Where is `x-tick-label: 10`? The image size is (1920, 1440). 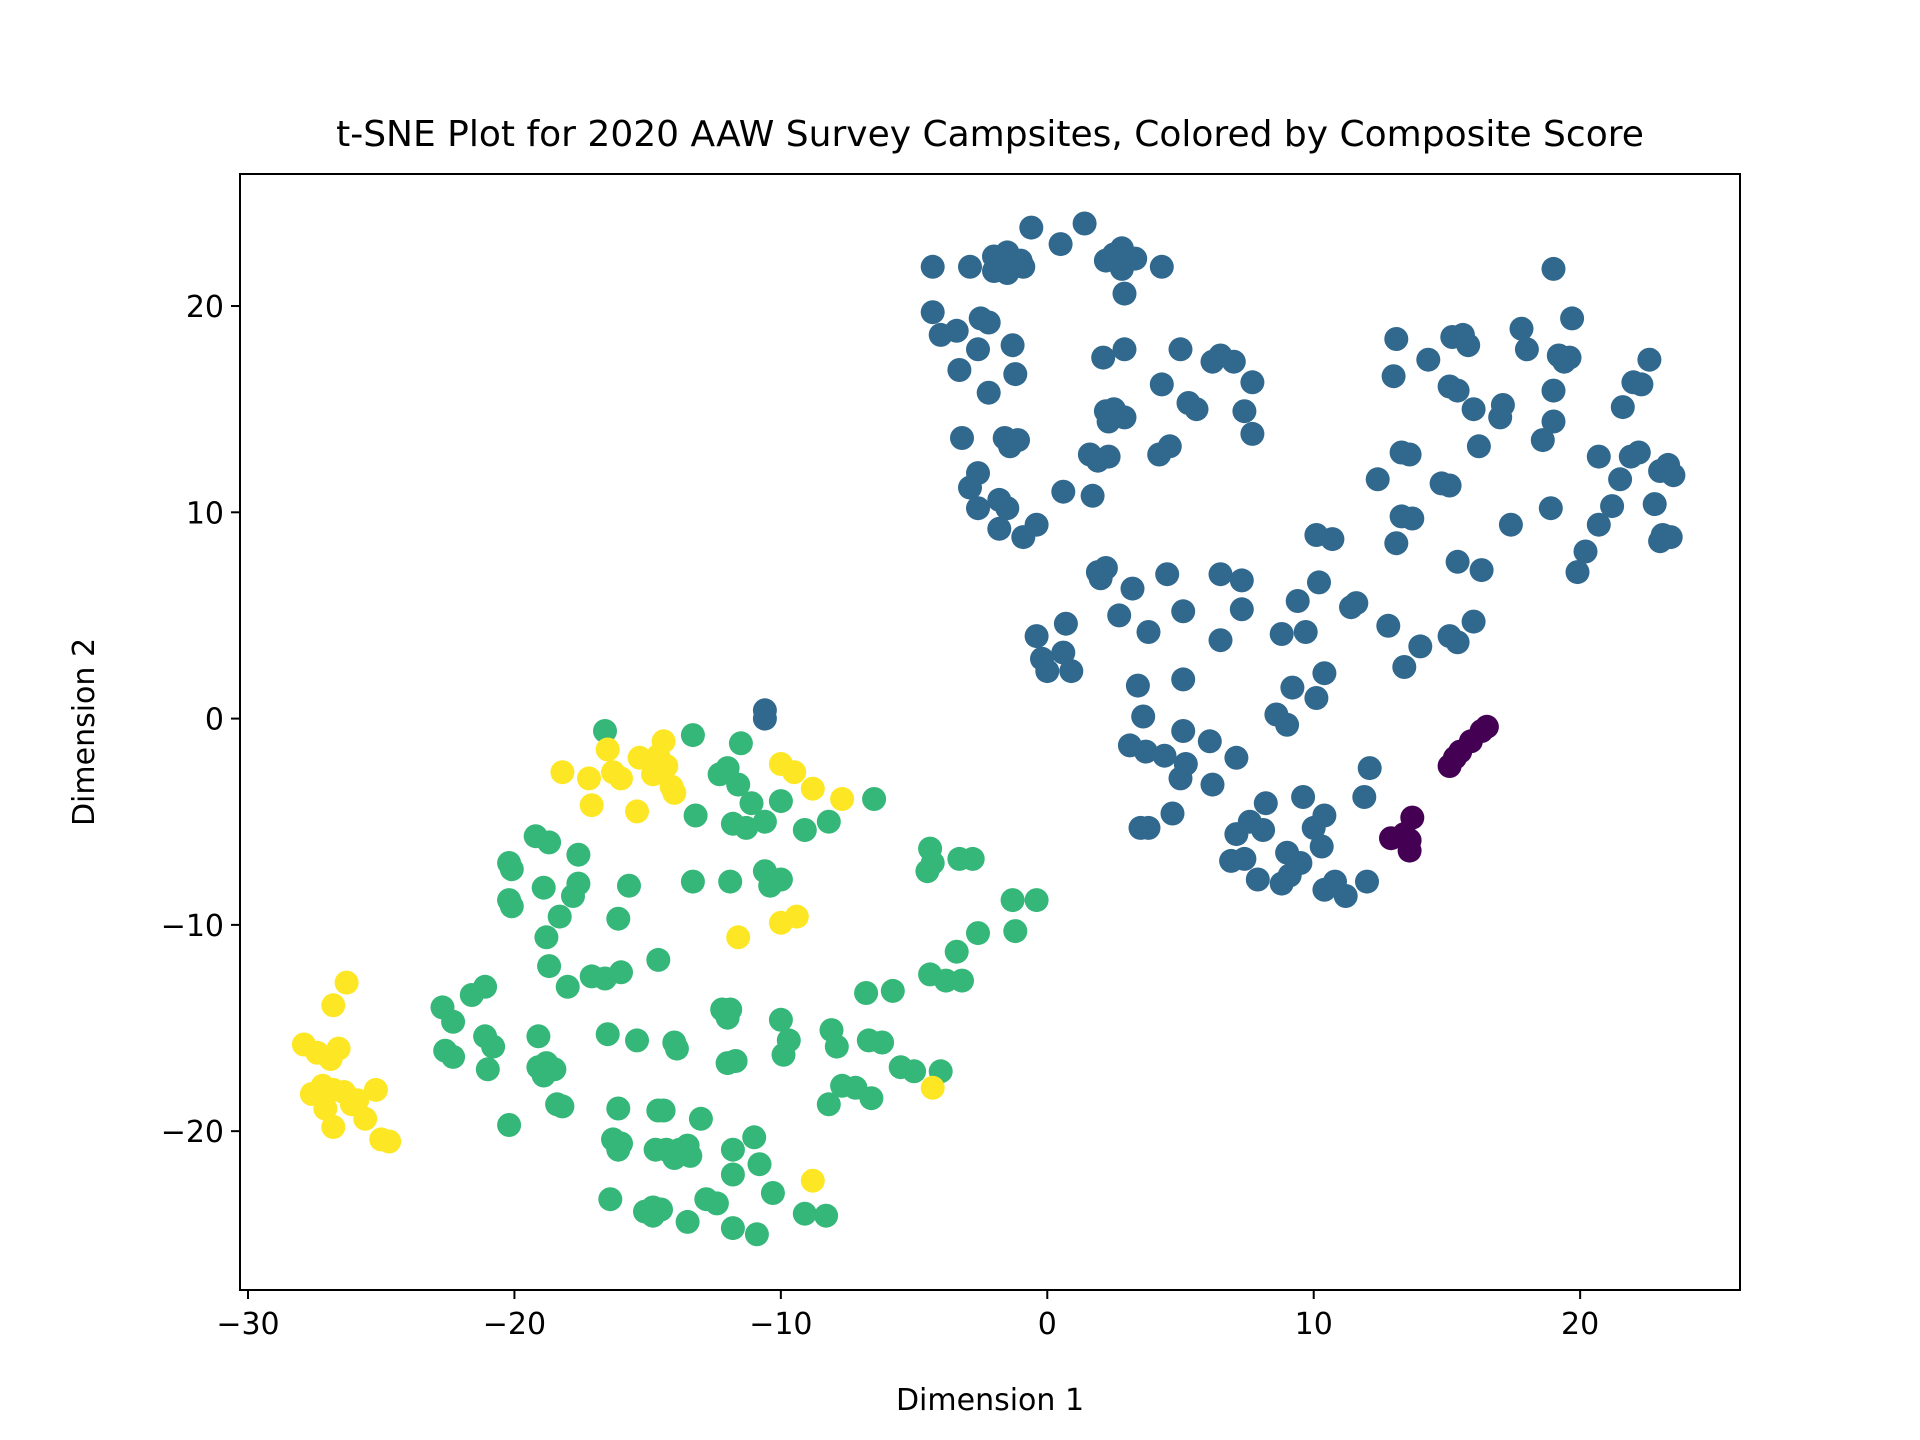 x-tick-label: 10 is located at coordinates (1314, 1324).